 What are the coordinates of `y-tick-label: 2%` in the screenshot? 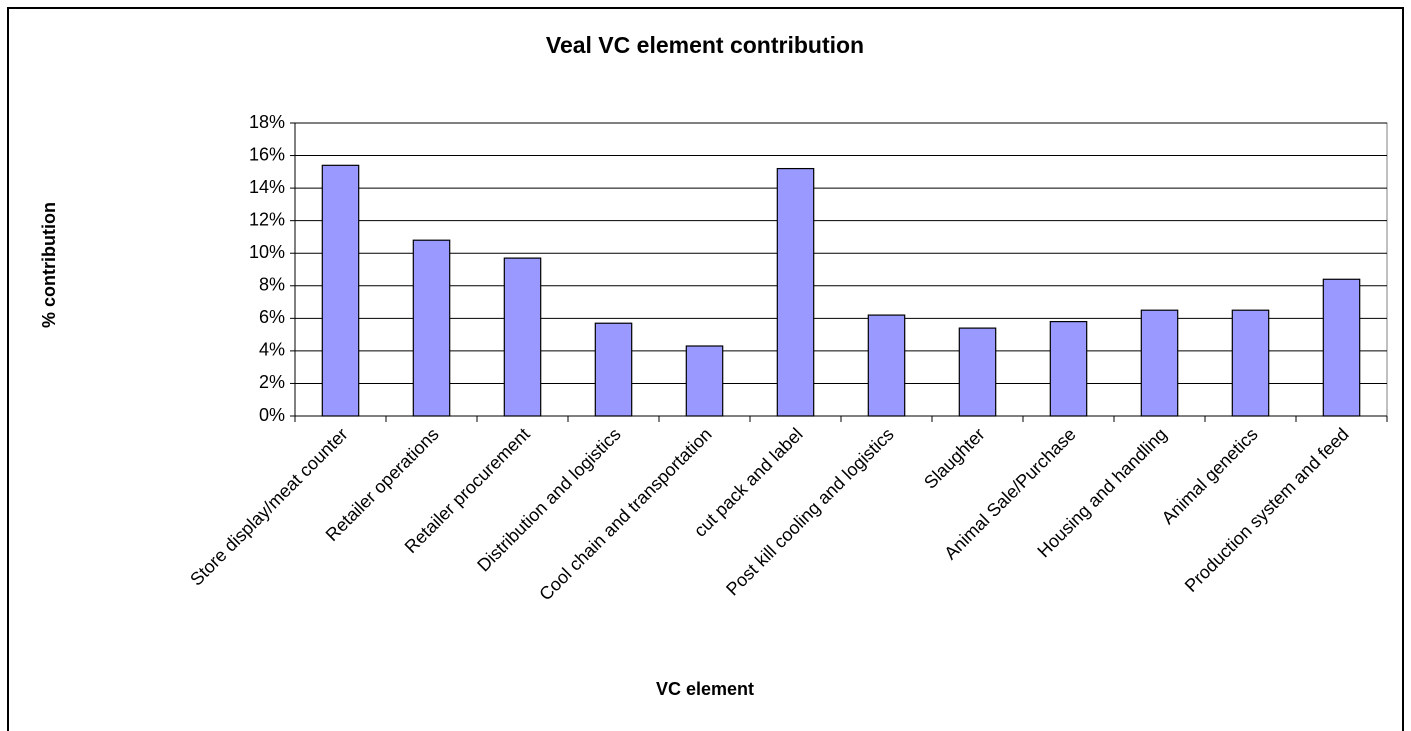 It's located at (272, 382).